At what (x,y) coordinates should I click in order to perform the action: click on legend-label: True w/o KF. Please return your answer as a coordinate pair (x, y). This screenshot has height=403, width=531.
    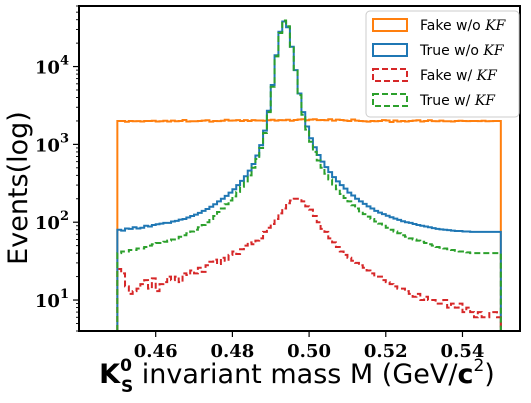
    Looking at the image, I should click on (462, 51).